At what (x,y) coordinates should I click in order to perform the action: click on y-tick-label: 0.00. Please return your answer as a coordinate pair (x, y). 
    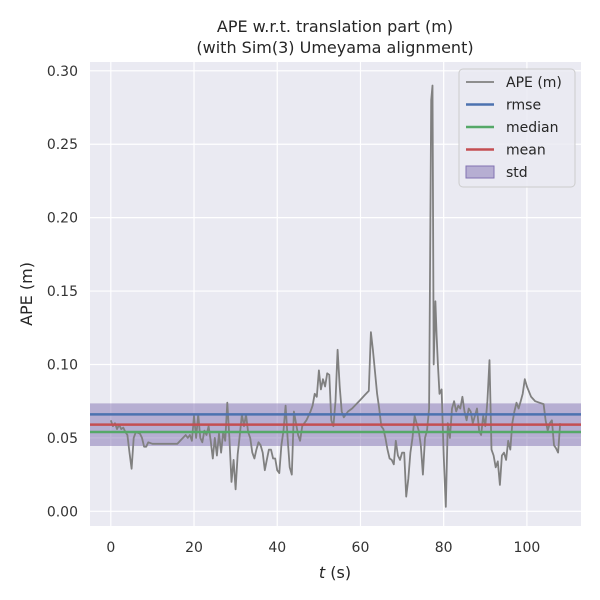
    Looking at the image, I should click on (62, 512).